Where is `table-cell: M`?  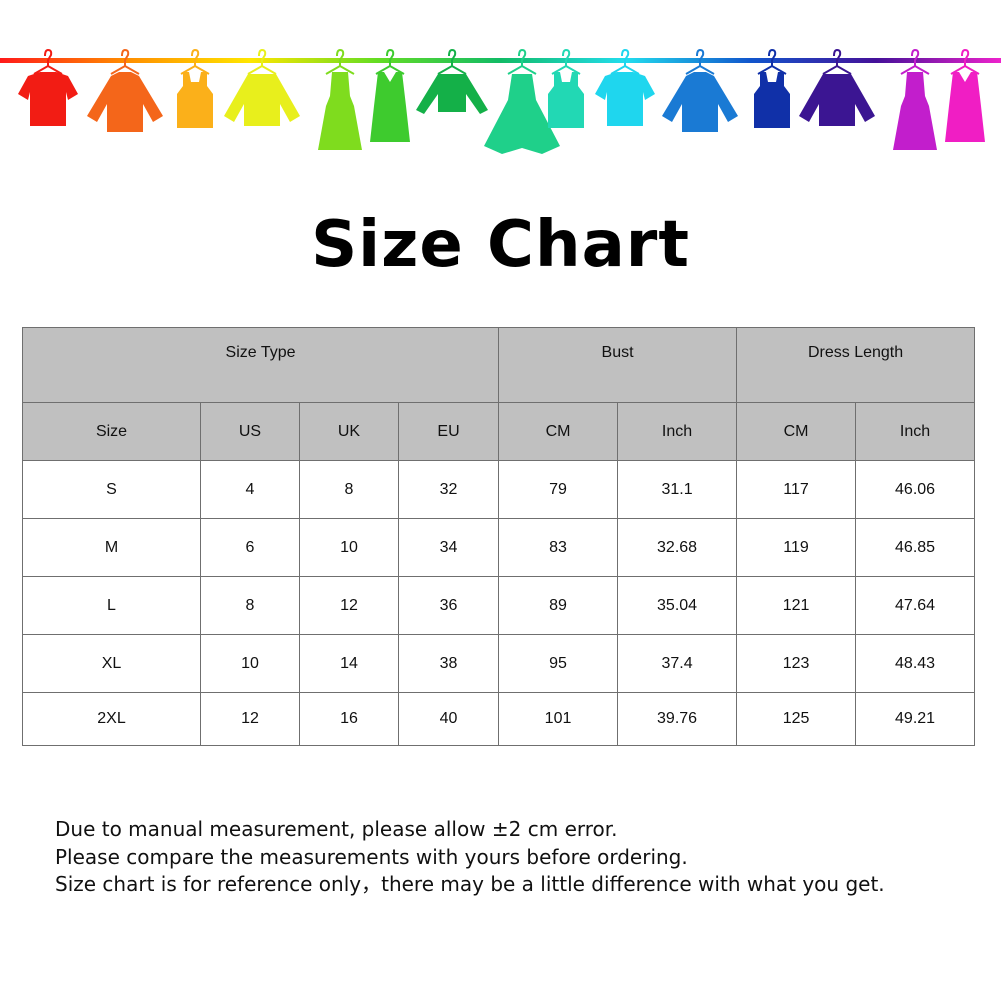 table-cell: M is located at coordinates (111, 547).